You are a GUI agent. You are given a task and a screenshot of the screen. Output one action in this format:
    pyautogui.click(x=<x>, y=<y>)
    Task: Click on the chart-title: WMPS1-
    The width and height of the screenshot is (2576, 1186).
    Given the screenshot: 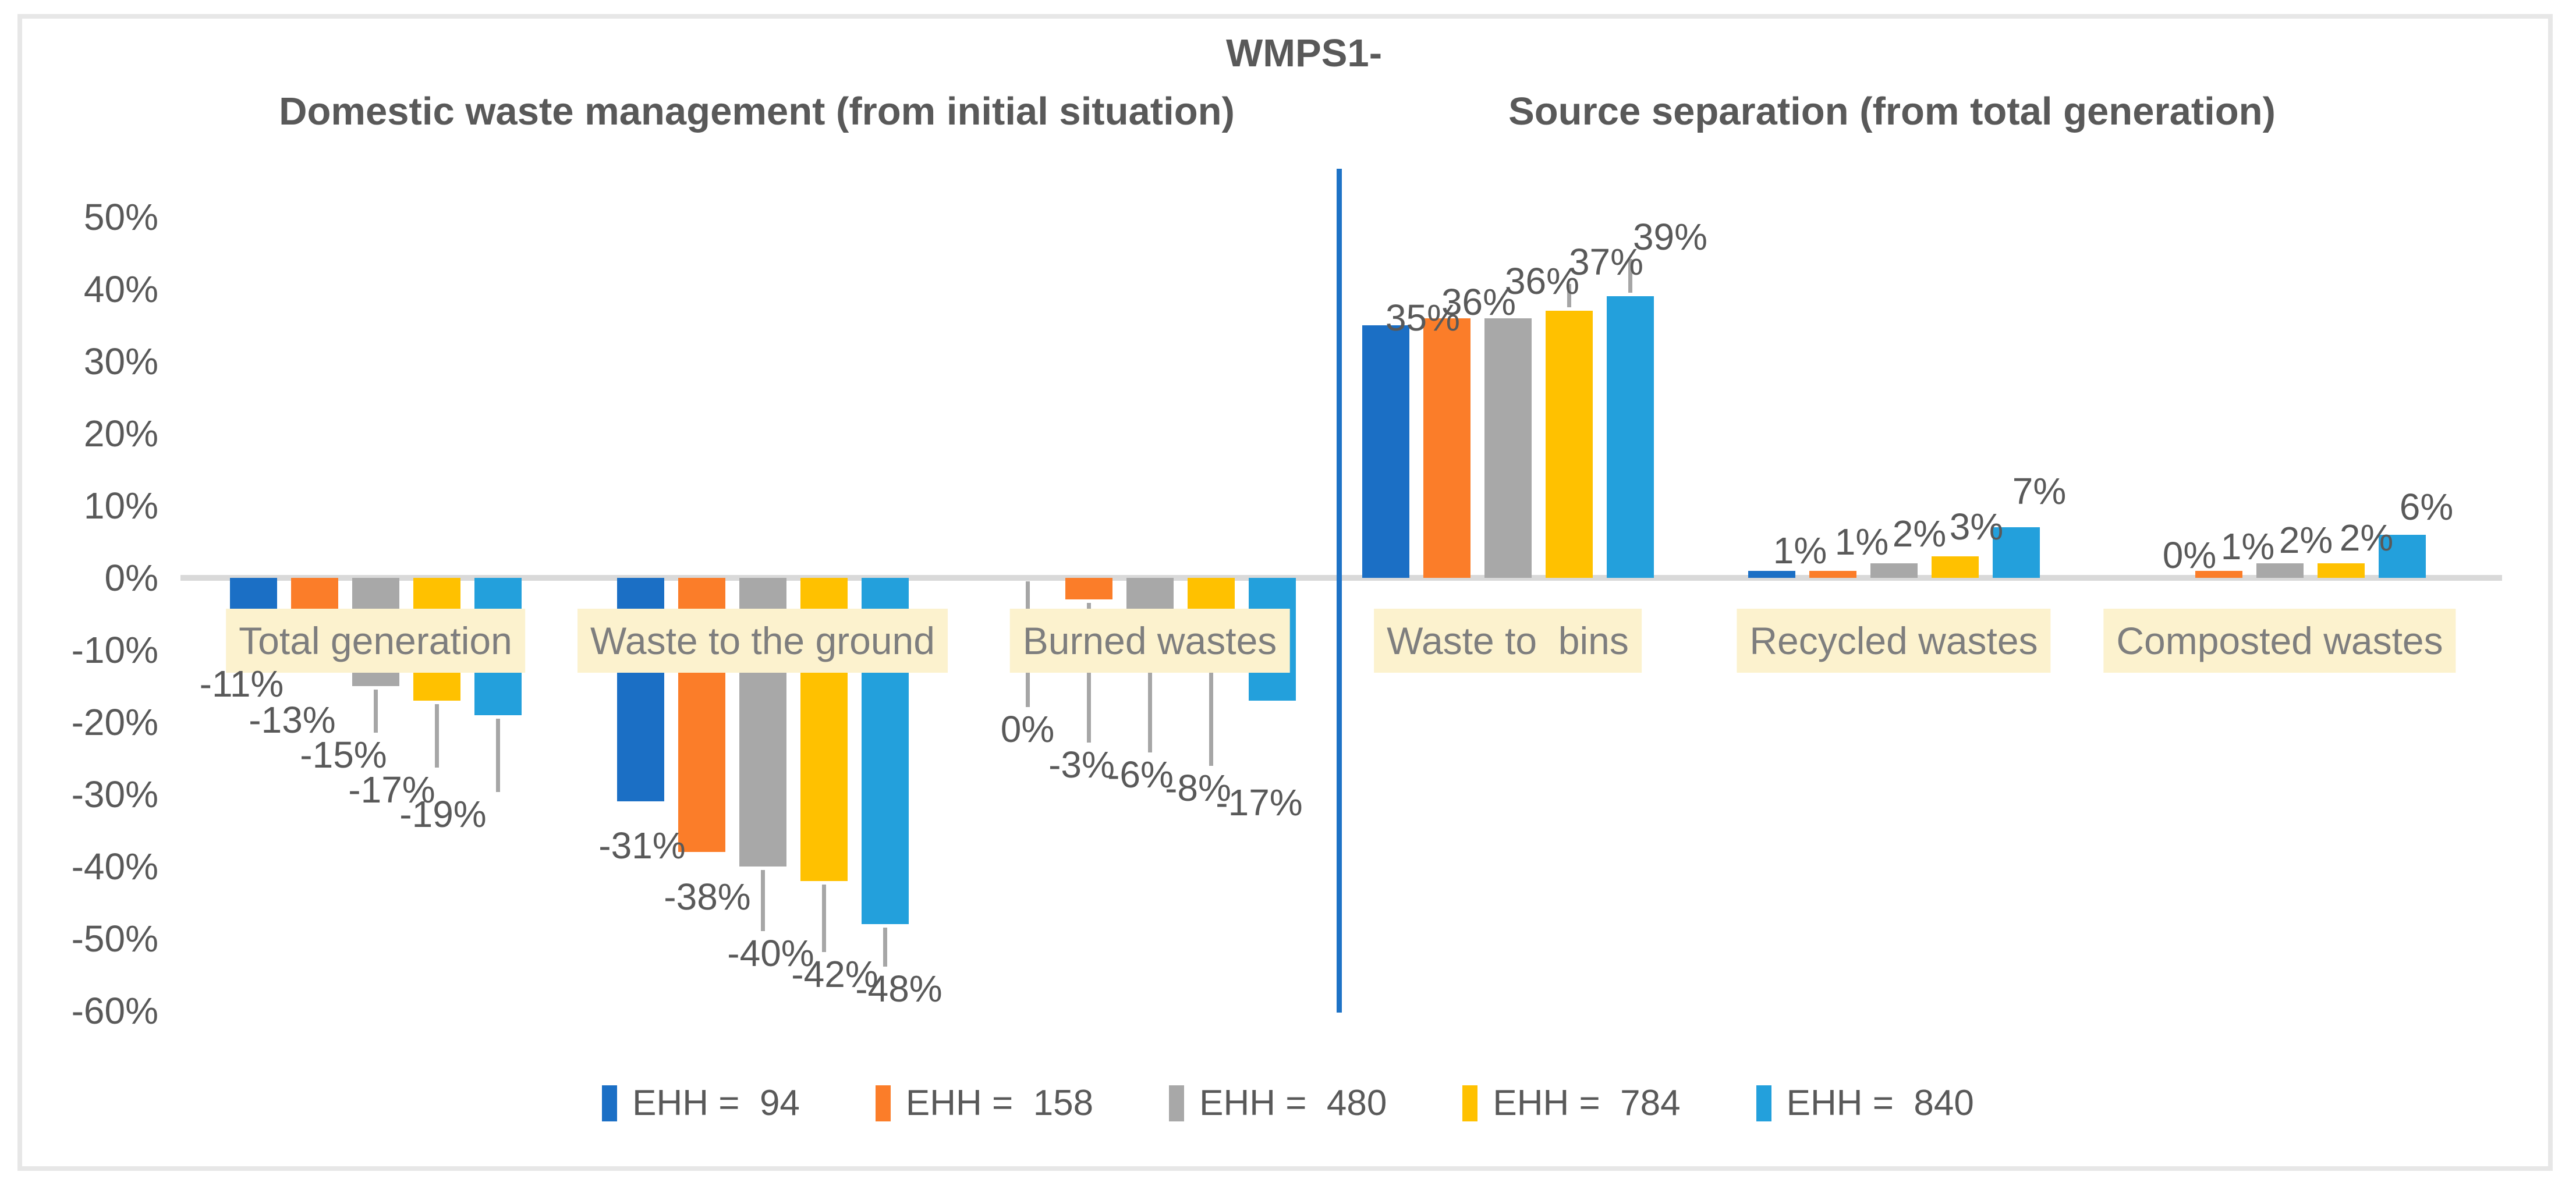 What is the action you would take?
    pyautogui.click(x=1304, y=53)
    